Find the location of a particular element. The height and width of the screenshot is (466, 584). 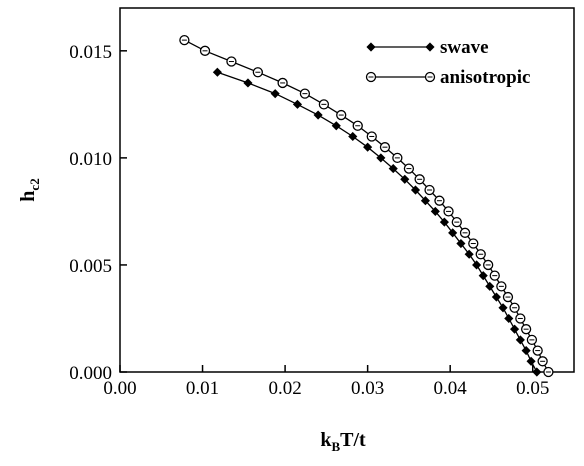

x-axis-label-main: k is located at coordinates (326, 440).